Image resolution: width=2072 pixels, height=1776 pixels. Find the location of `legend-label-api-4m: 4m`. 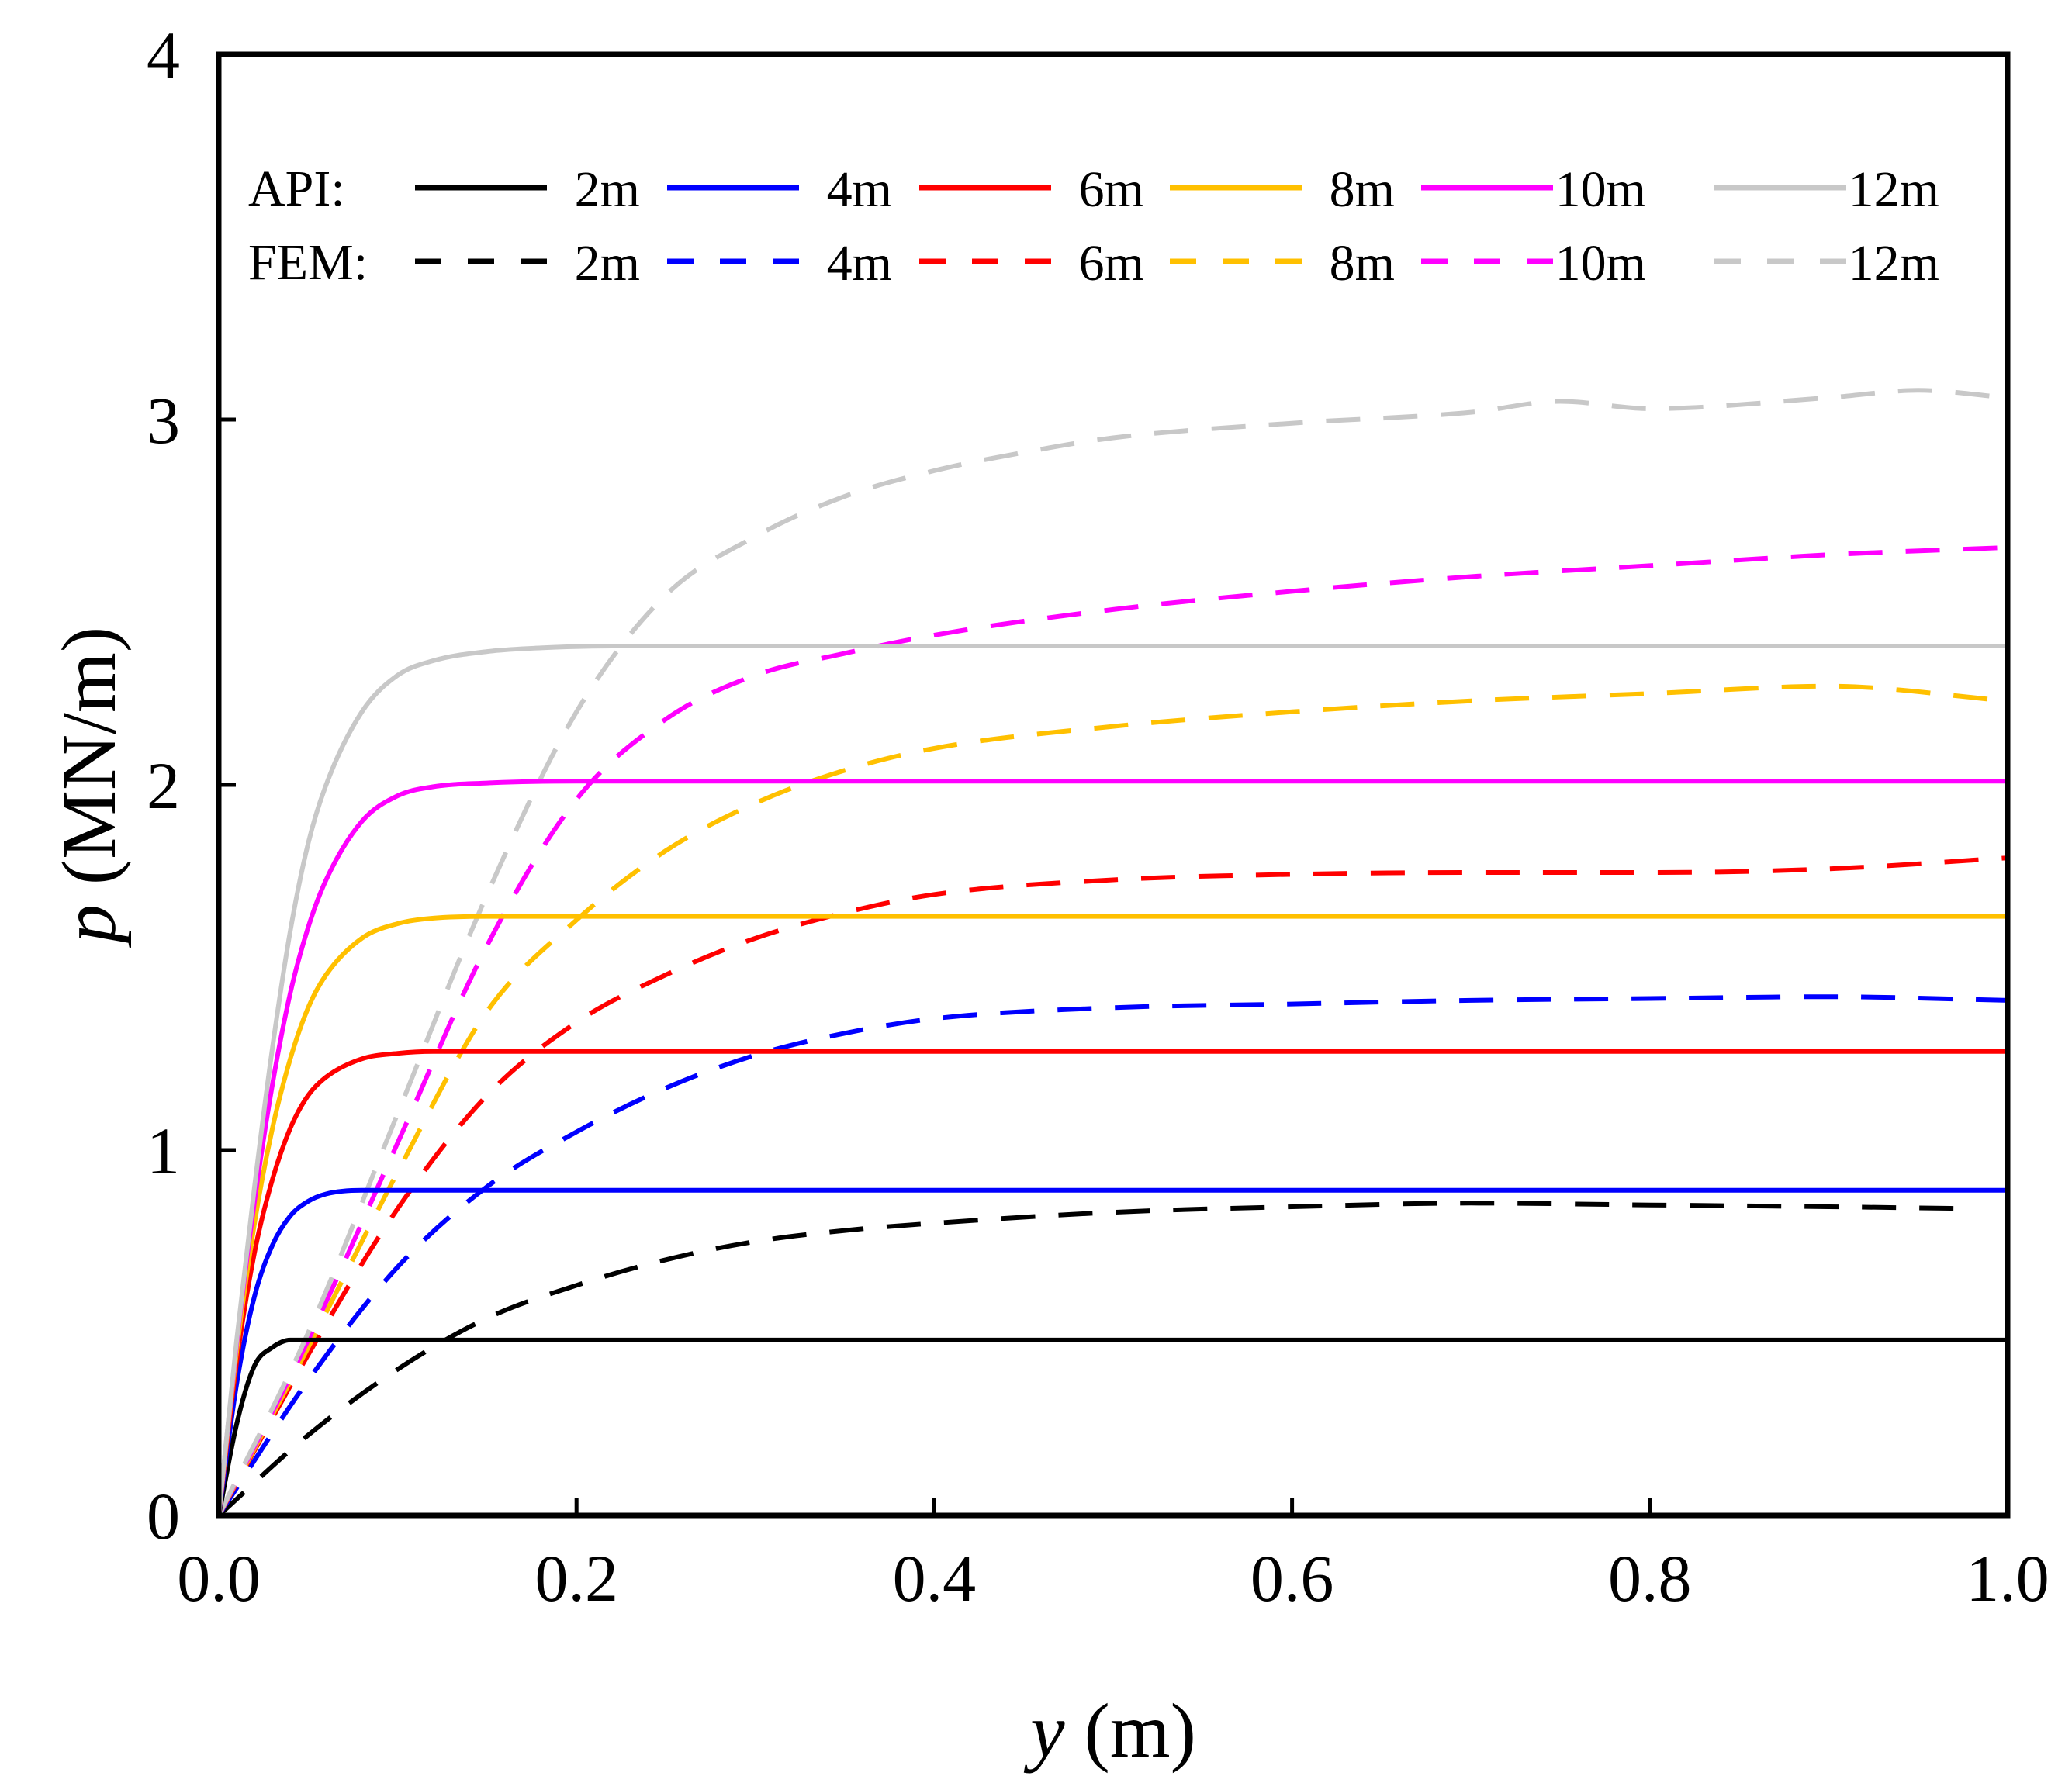

legend-label-api-4m: 4m is located at coordinates (859, 189).